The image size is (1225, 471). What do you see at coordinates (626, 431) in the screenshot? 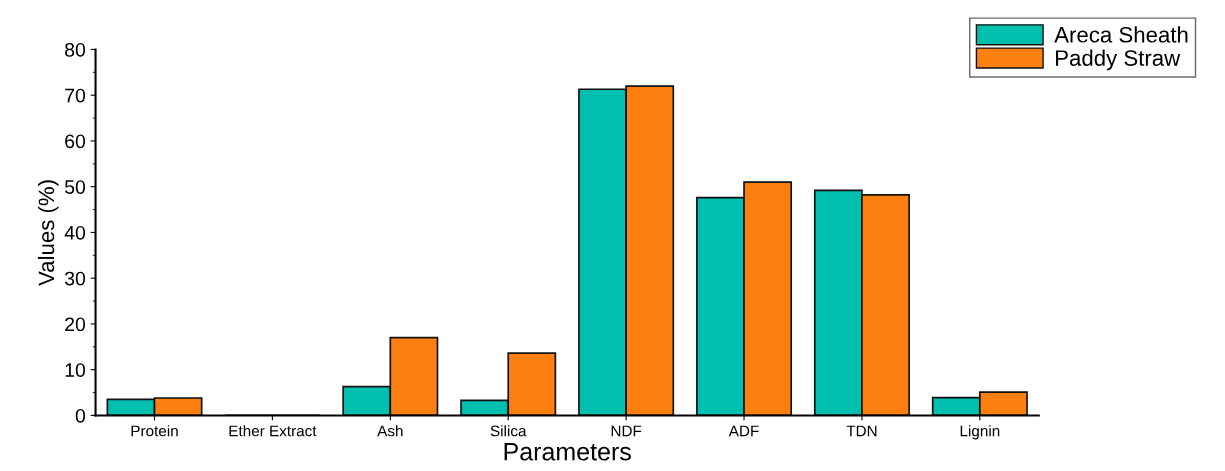
I see `x-tick-label: NDF` at bounding box center [626, 431].